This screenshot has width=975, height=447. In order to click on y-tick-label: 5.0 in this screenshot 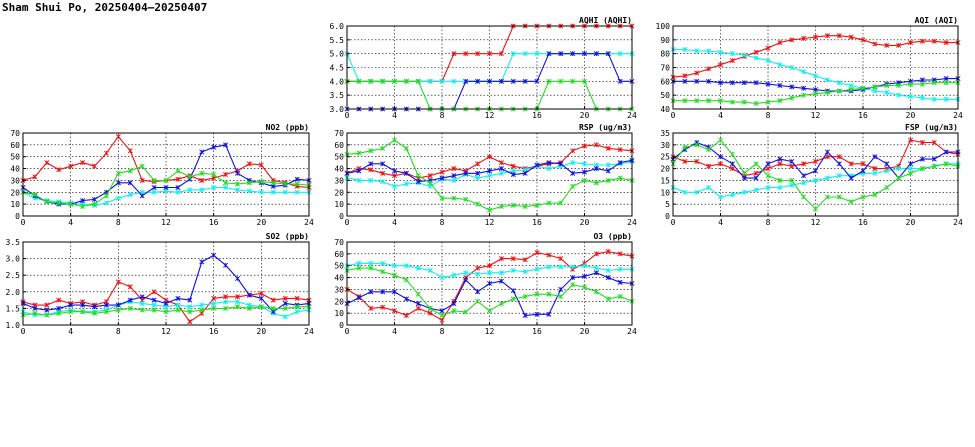, I will do `click(337, 54)`.